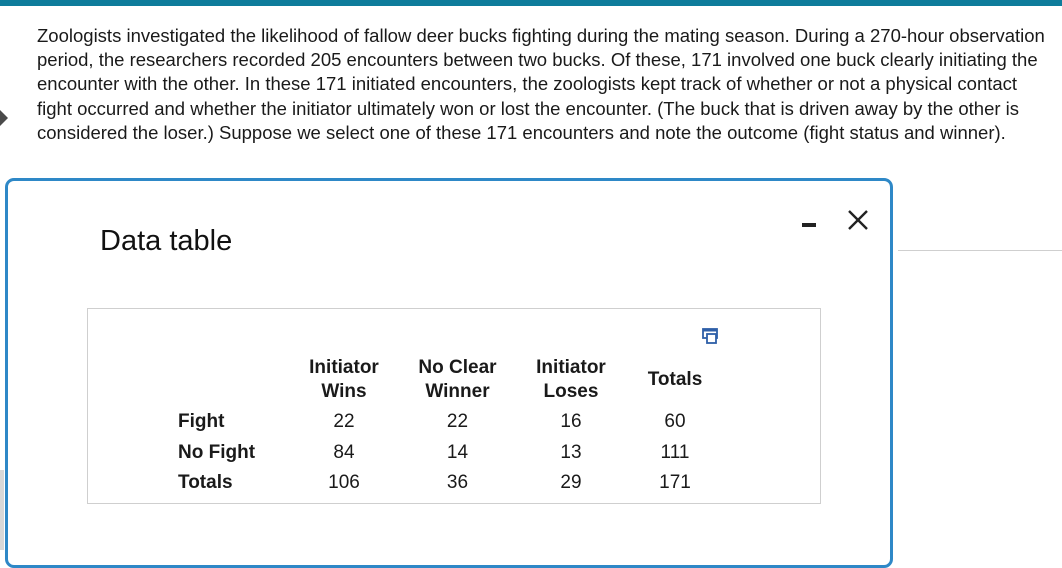 The height and width of the screenshot is (568, 1062). I want to click on row-label: Fight, so click(201, 421).